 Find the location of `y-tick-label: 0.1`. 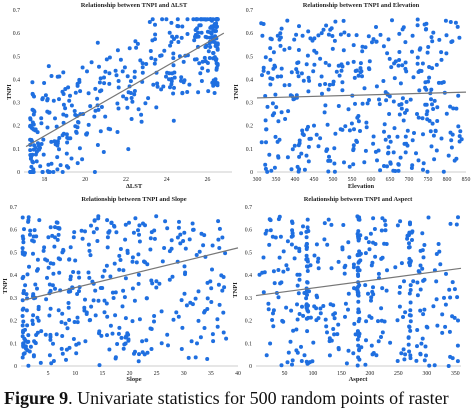

y-tick-label: 0.1 is located at coordinates (16, 150).